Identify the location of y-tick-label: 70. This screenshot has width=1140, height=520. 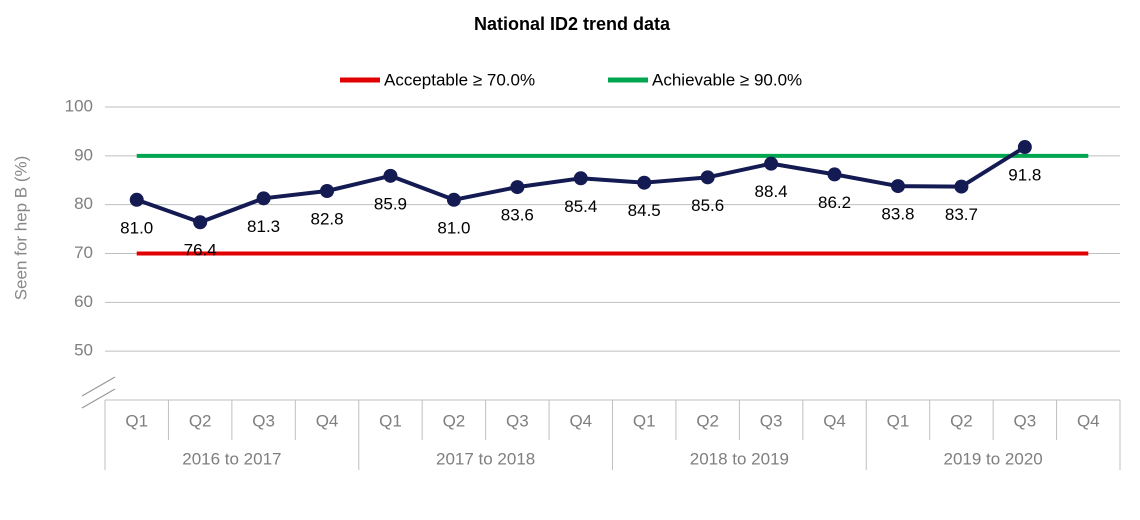
(83, 252).